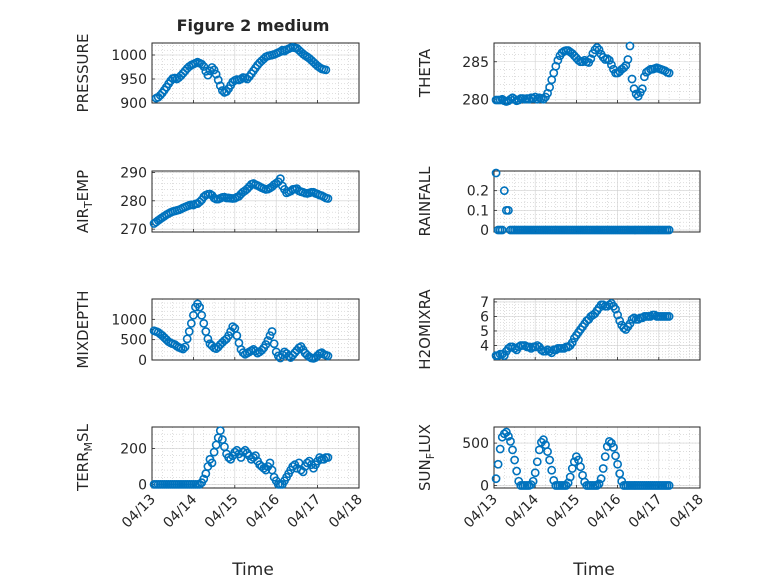  What do you see at coordinates (484, 303) in the screenshot?
I see `y-tick-label: 7` at bounding box center [484, 303].